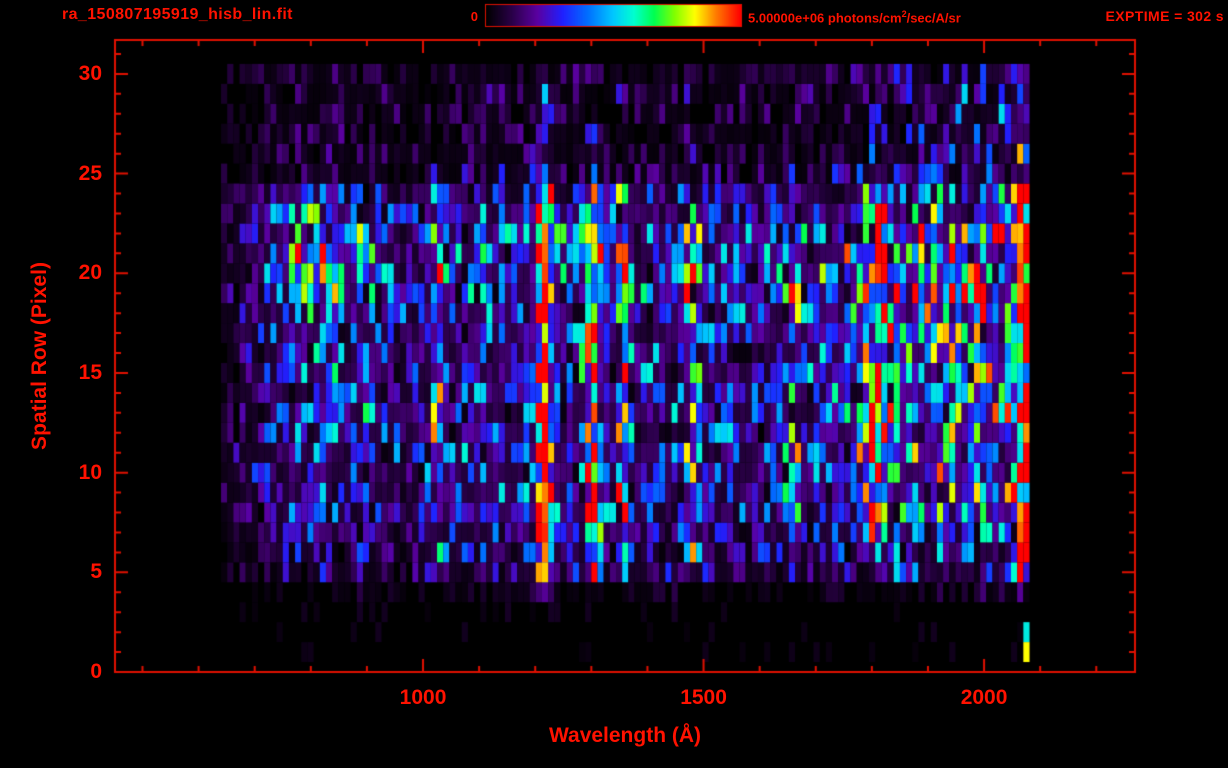 The image size is (1228, 768). What do you see at coordinates (904, 14) in the screenshot?
I see `colorbar-units-superscript: 2` at bounding box center [904, 14].